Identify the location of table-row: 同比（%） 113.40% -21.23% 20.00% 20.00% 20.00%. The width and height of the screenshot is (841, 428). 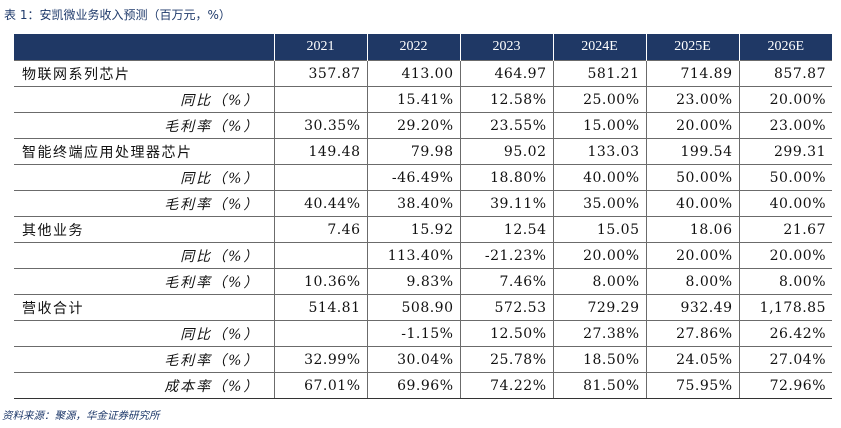
(423, 255).